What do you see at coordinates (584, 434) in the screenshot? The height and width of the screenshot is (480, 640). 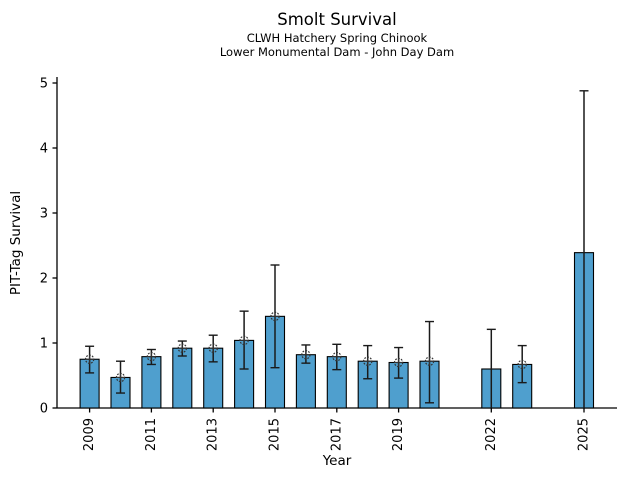 I see `x-tick-label: 2025` at bounding box center [584, 434].